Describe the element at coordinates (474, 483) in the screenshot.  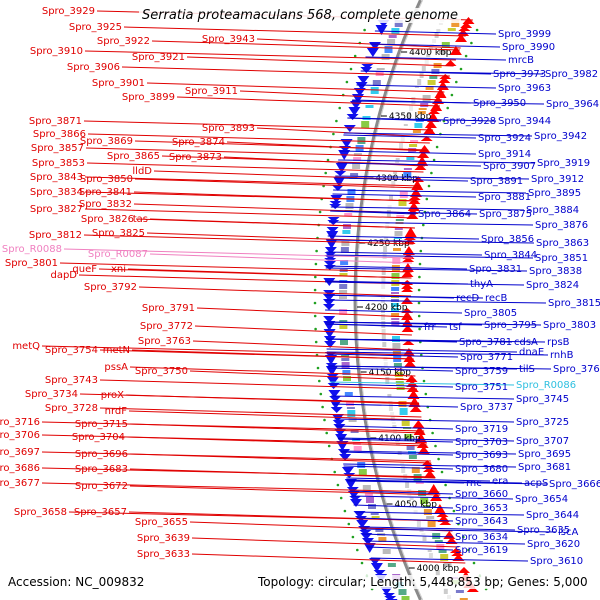
I see `gene-label-reverse: rnc` at that location.